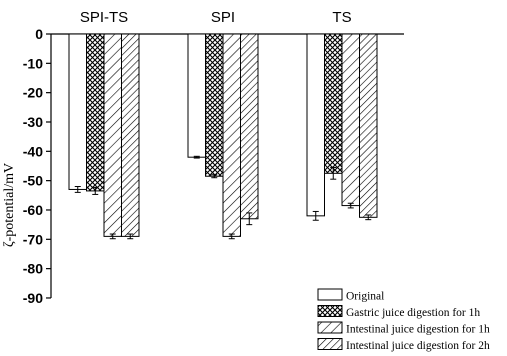 The height and width of the screenshot is (356, 507). What do you see at coordinates (413, 313) in the screenshot?
I see `legend-label: Gastric juice digestion for 1h` at bounding box center [413, 313].